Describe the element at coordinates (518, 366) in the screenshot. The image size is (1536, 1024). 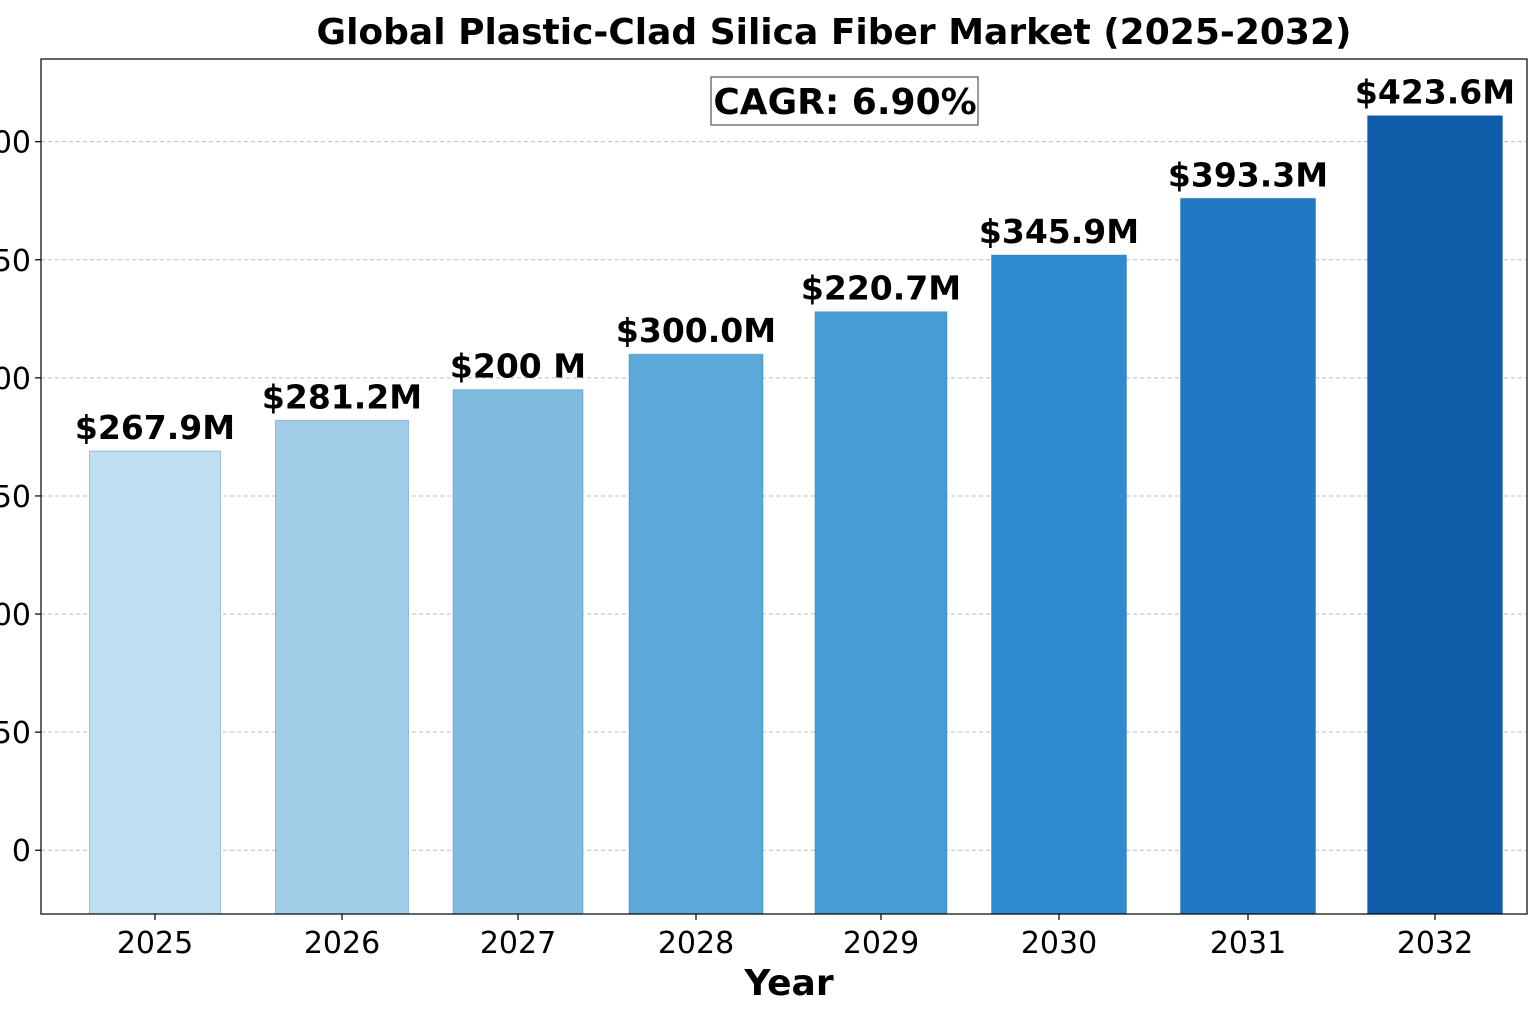
I see `bar-value-label: $200 M` at that location.